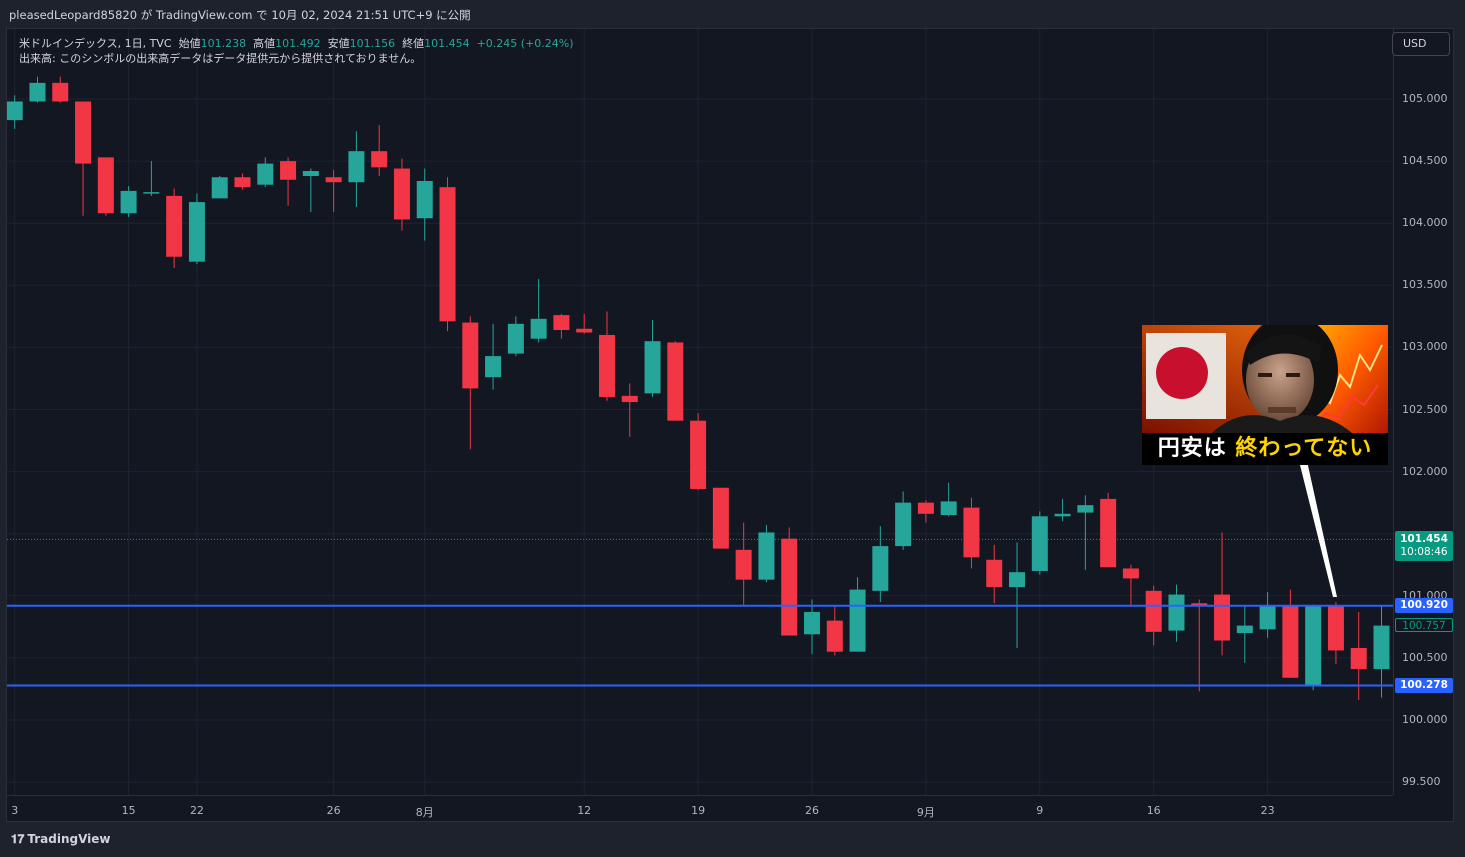 The width and height of the screenshot is (1465, 857). Describe the element at coordinates (1425, 347) in the screenshot. I see `price-tick-label: 103.000` at that location.